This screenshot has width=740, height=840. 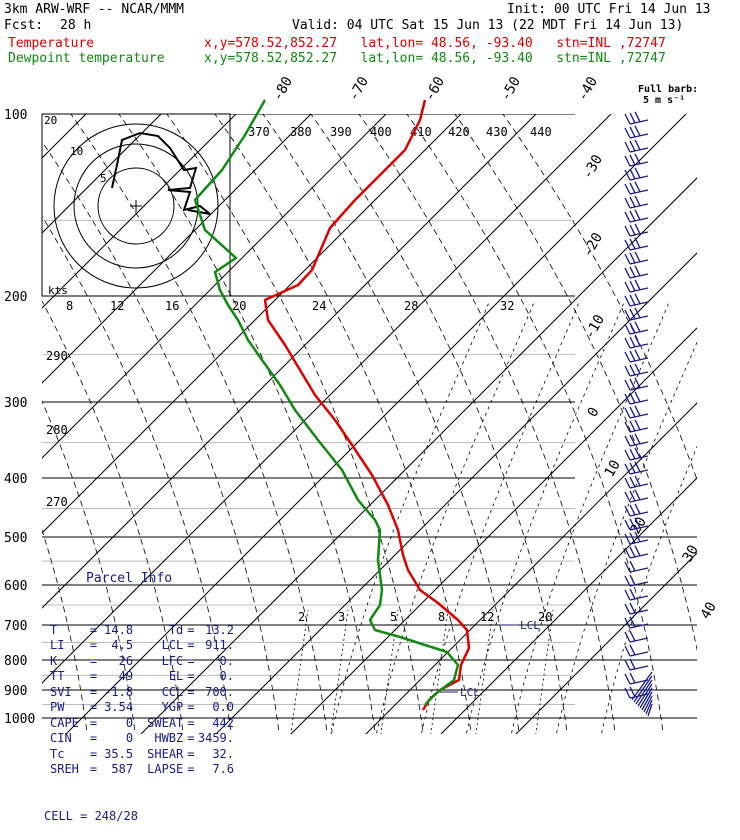 What do you see at coordinates (165, 753) in the screenshot?
I see `parcel-k2-8: SHEAR` at bounding box center [165, 753].